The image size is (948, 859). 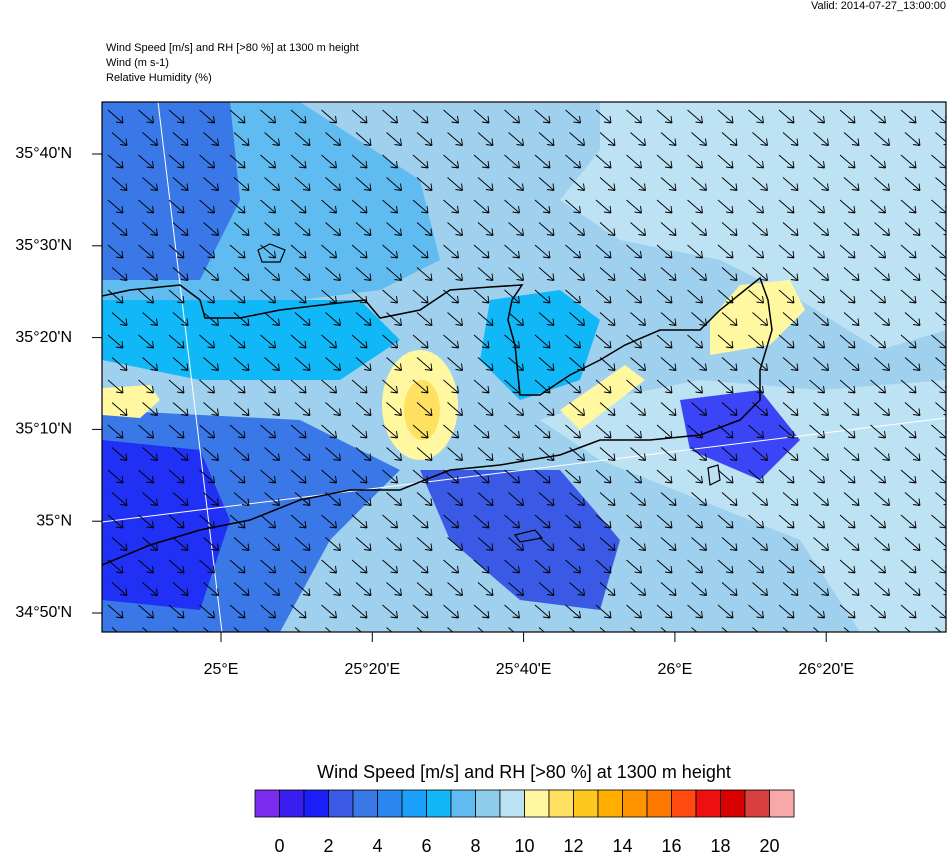 I want to click on lon-label: 26°E, so click(x=674, y=669).